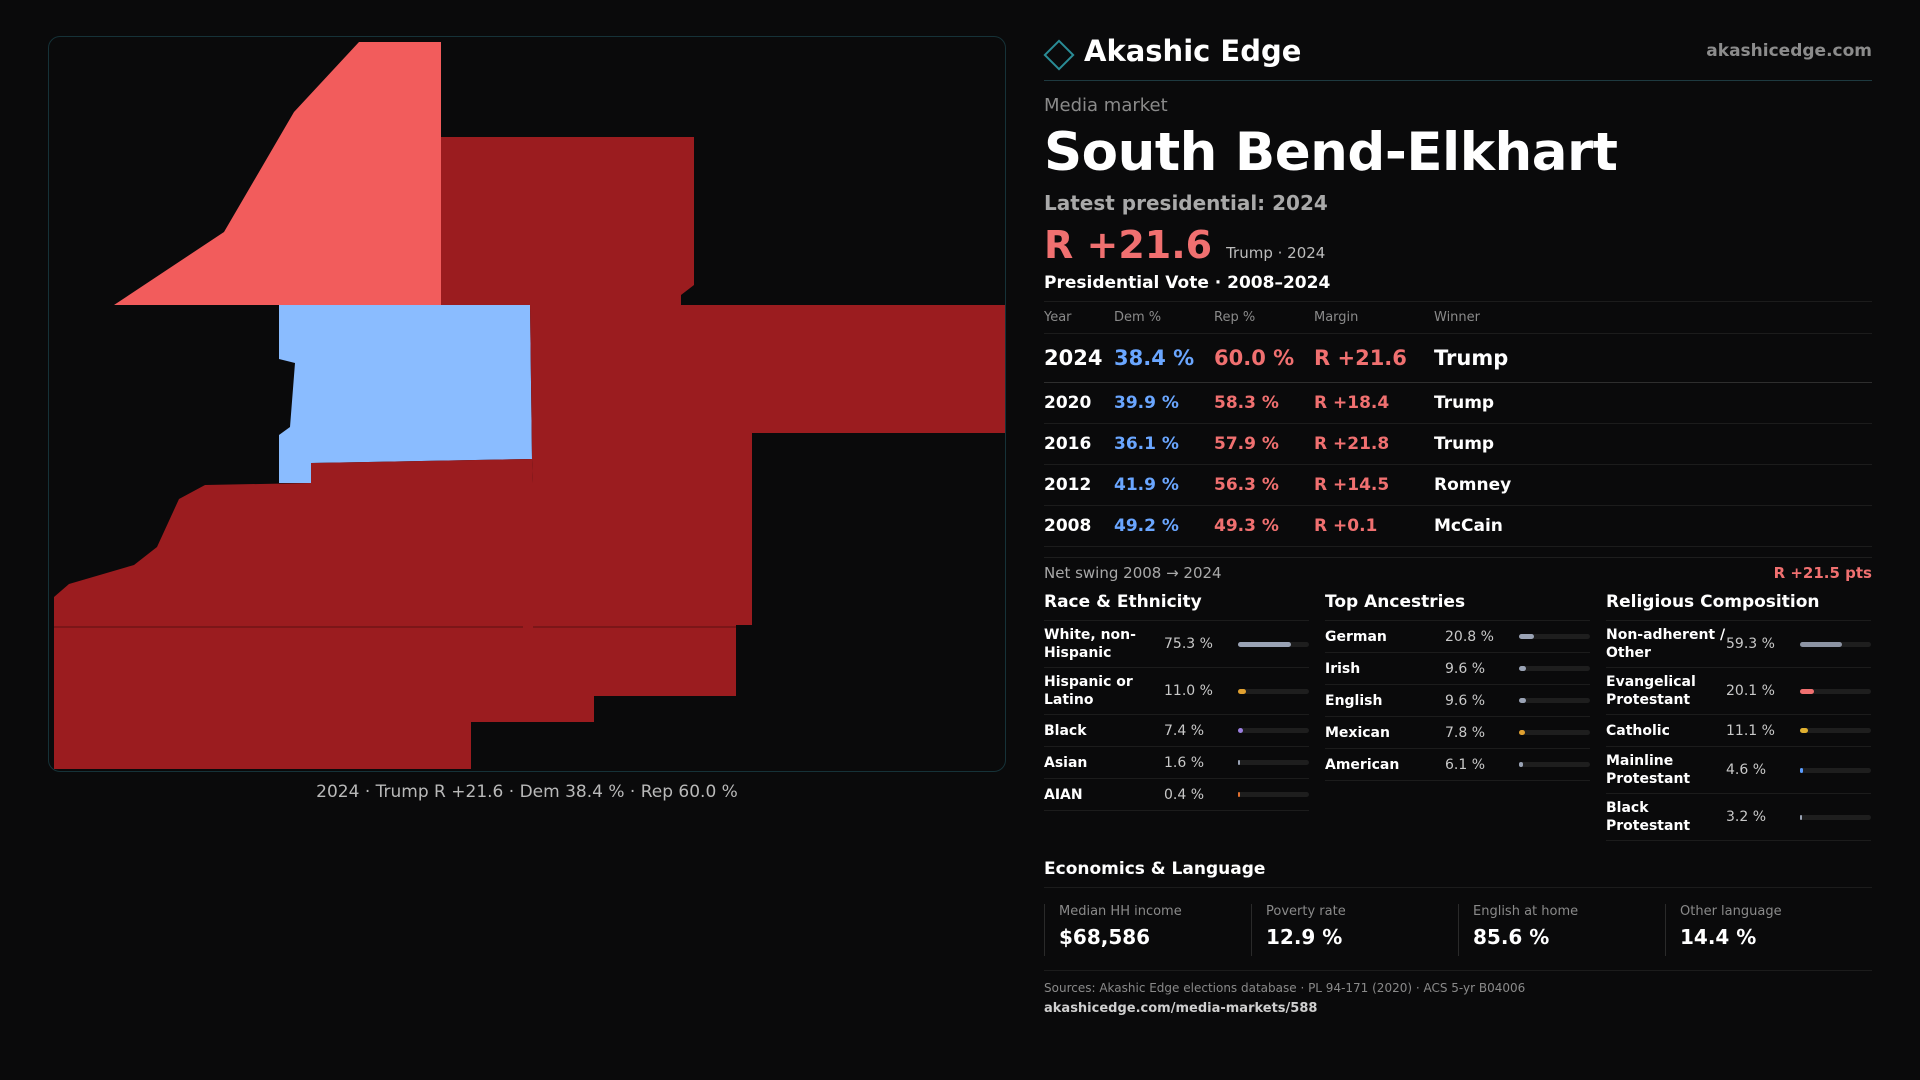 This screenshot has height=1080, width=1920. I want to click on stat-row: Hispanic or Latino 11.0 %, so click(1176, 691).